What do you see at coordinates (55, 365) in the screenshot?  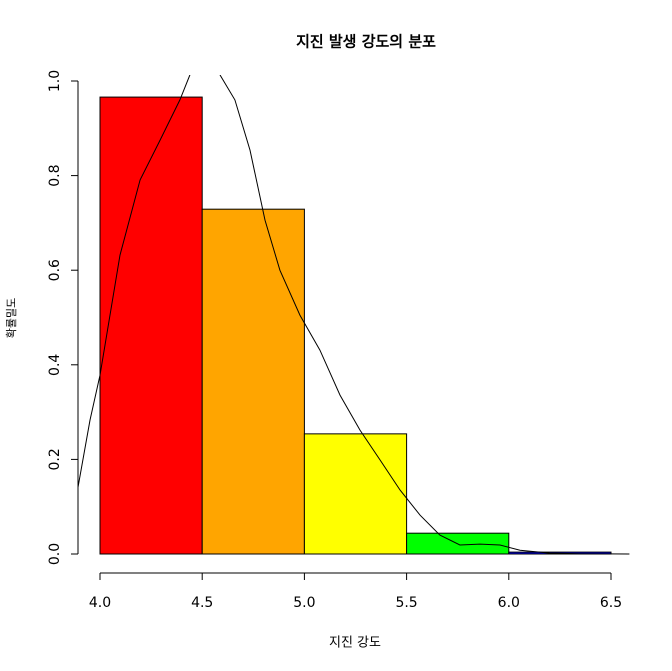 I see `y-tick-label: 0.4` at bounding box center [55, 365].